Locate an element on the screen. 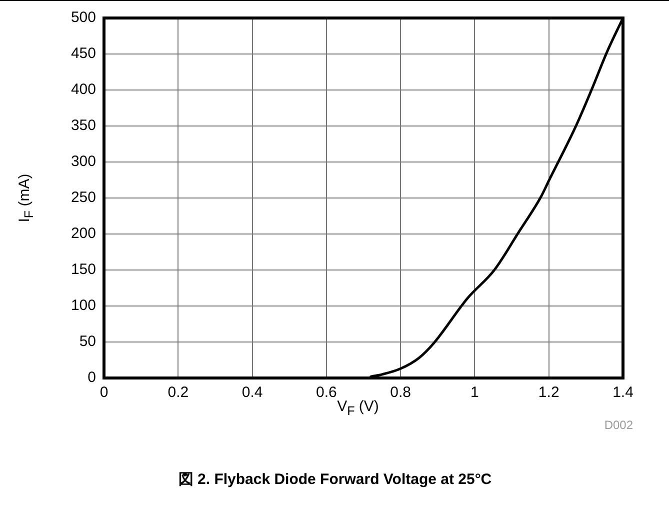 The image size is (669, 508). x-tick-label: 0.2 is located at coordinates (178, 393).